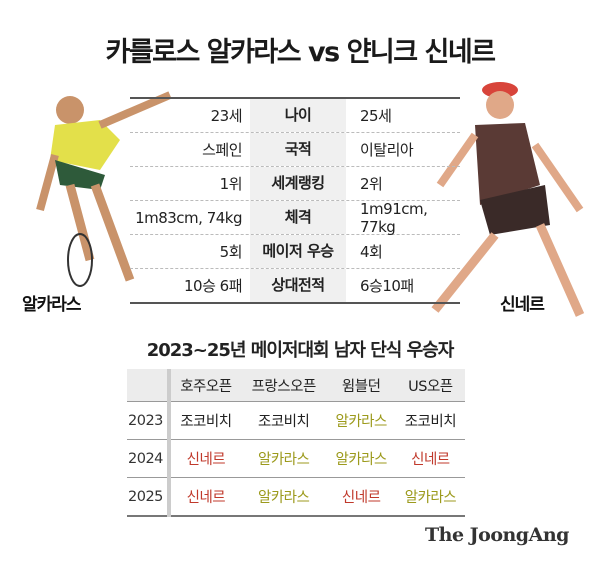 This screenshot has height=571, width=600. Describe the element at coordinates (371, 184) in the screenshot. I see `sinner-value: 2위` at that location.